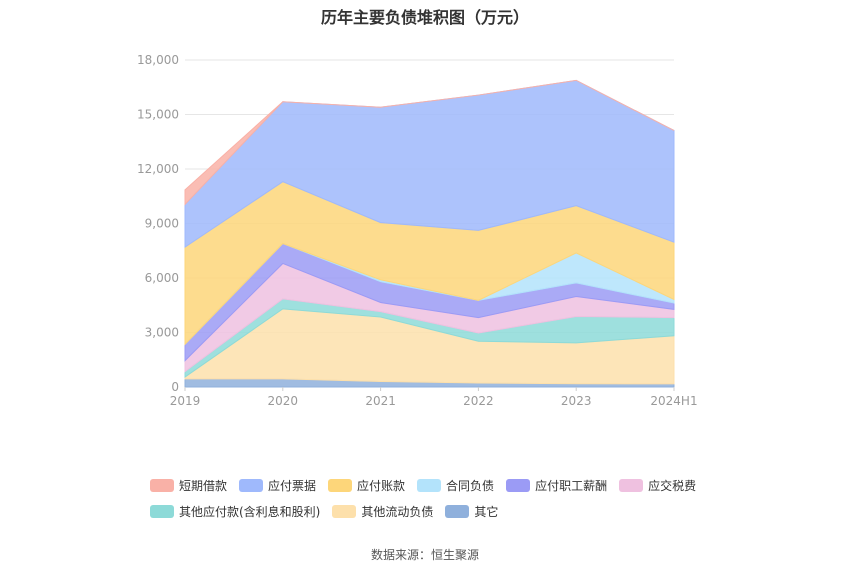 Image resolution: width=850 pixels, height=575 pixels. What do you see at coordinates (158, 115) in the screenshot?
I see `y-tick-label: 15,000` at bounding box center [158, 115].